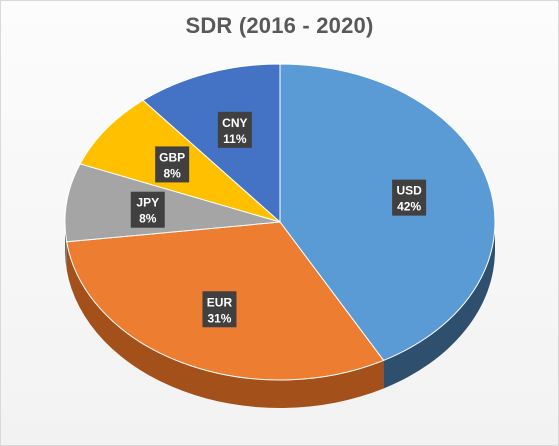 The width and height of the screenshot is (559, 446). I want to click on data-label-usd: USD 42%, so click(409, 197).